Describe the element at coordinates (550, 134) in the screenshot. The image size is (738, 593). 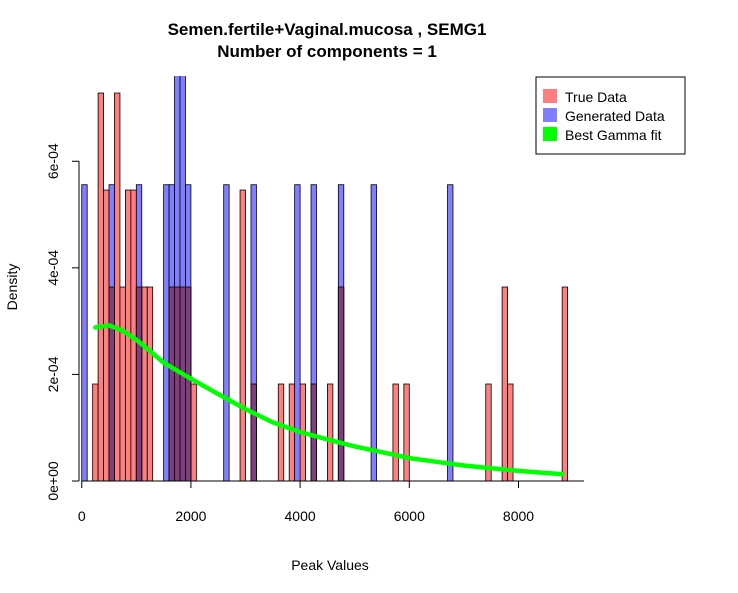
I see `legend-swatch-best-gamma-fit` at that location.